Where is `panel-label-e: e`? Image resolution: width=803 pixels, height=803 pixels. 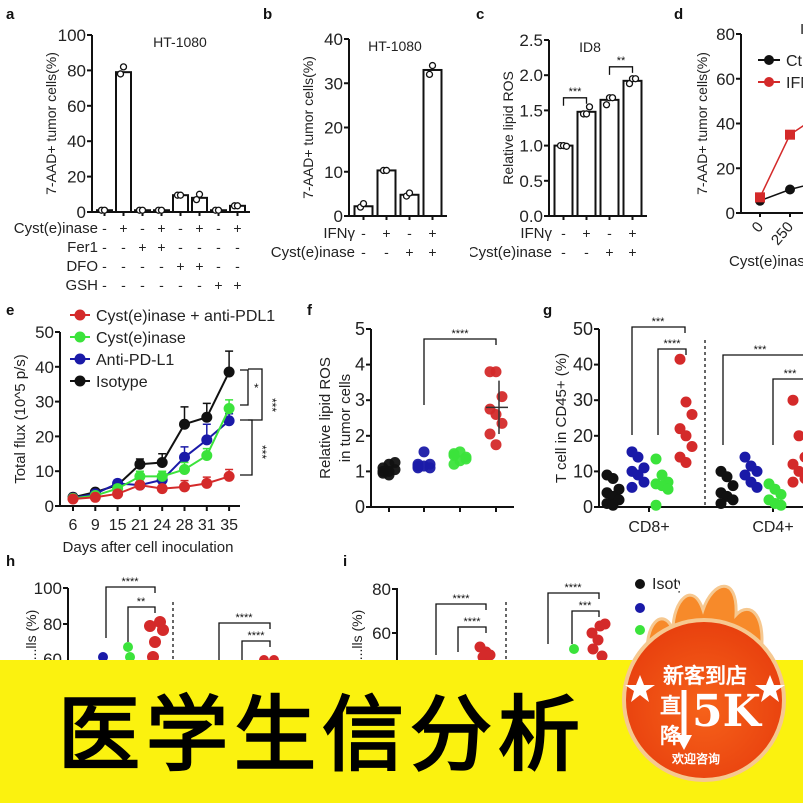 panel-label-e: e is located at coordinates (10, 310).